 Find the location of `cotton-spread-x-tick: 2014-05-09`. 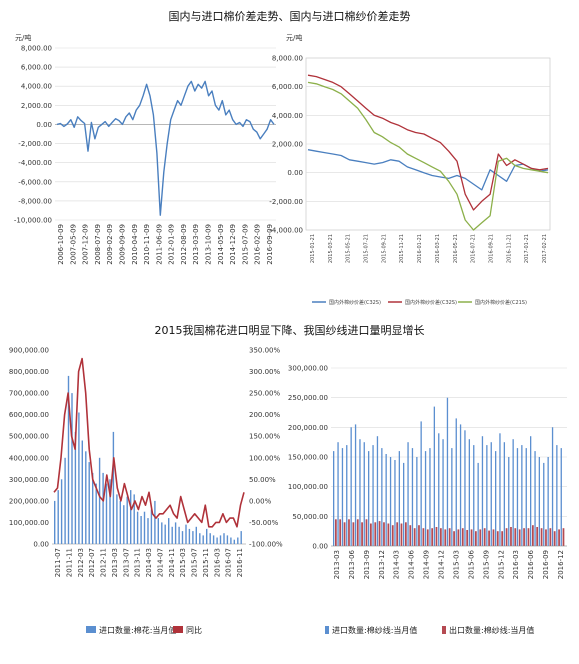

cotton-spread-x-tick: 2014-05-09 is located at coordinates (221, 244).